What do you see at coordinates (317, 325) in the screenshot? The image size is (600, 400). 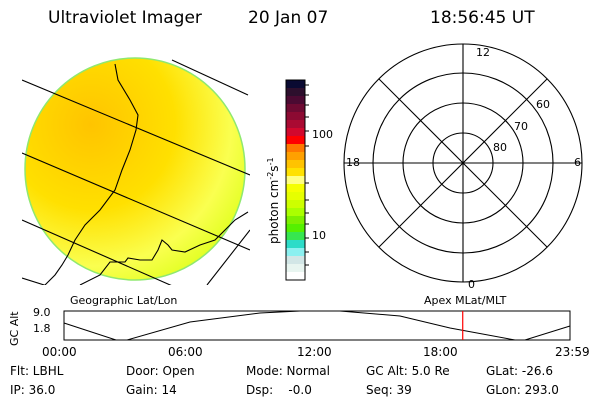 I see `altitude-plot` at bounding box center [317, 325].